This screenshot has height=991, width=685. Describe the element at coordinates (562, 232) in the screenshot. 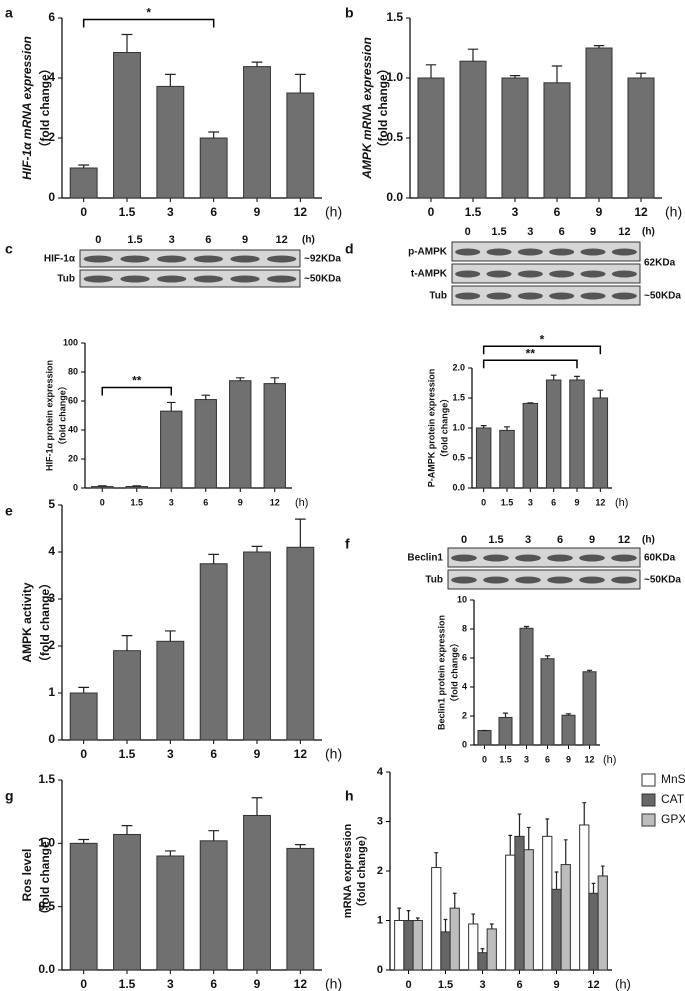

I see `lane-label: 6` at that location.